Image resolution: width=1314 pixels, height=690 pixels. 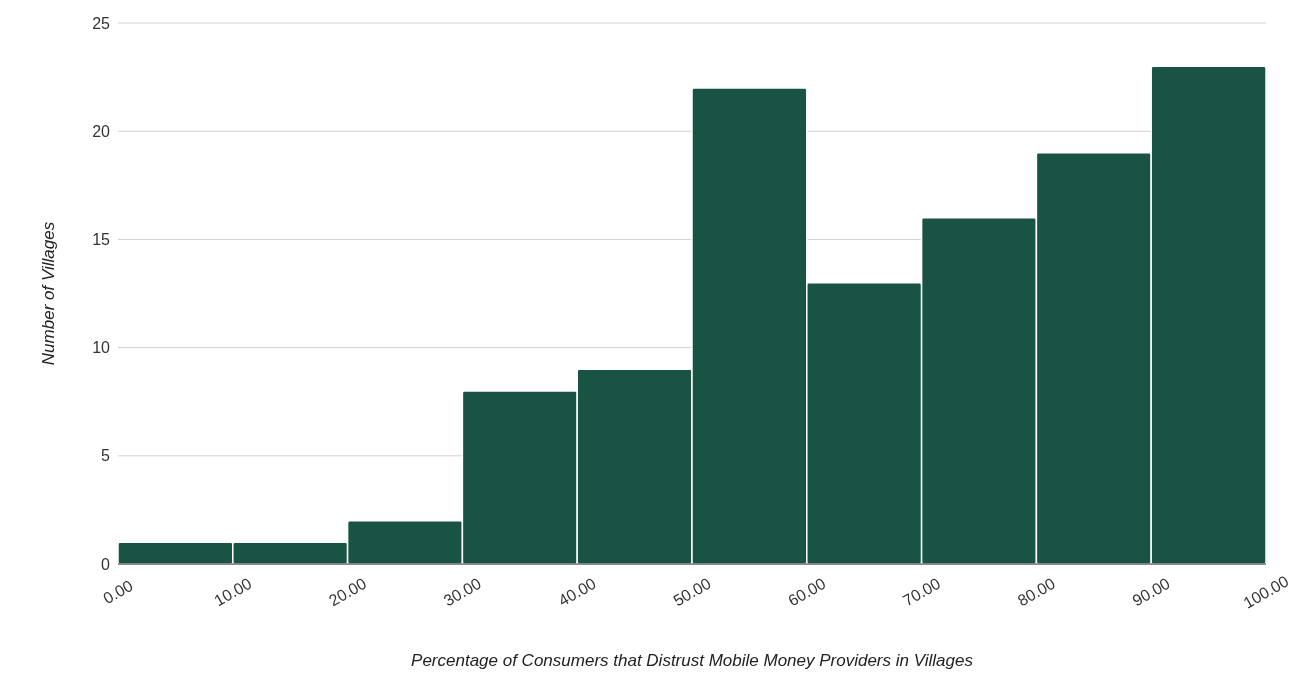 I want to click on y-tick-label: 5, so click(x=106, y=456).